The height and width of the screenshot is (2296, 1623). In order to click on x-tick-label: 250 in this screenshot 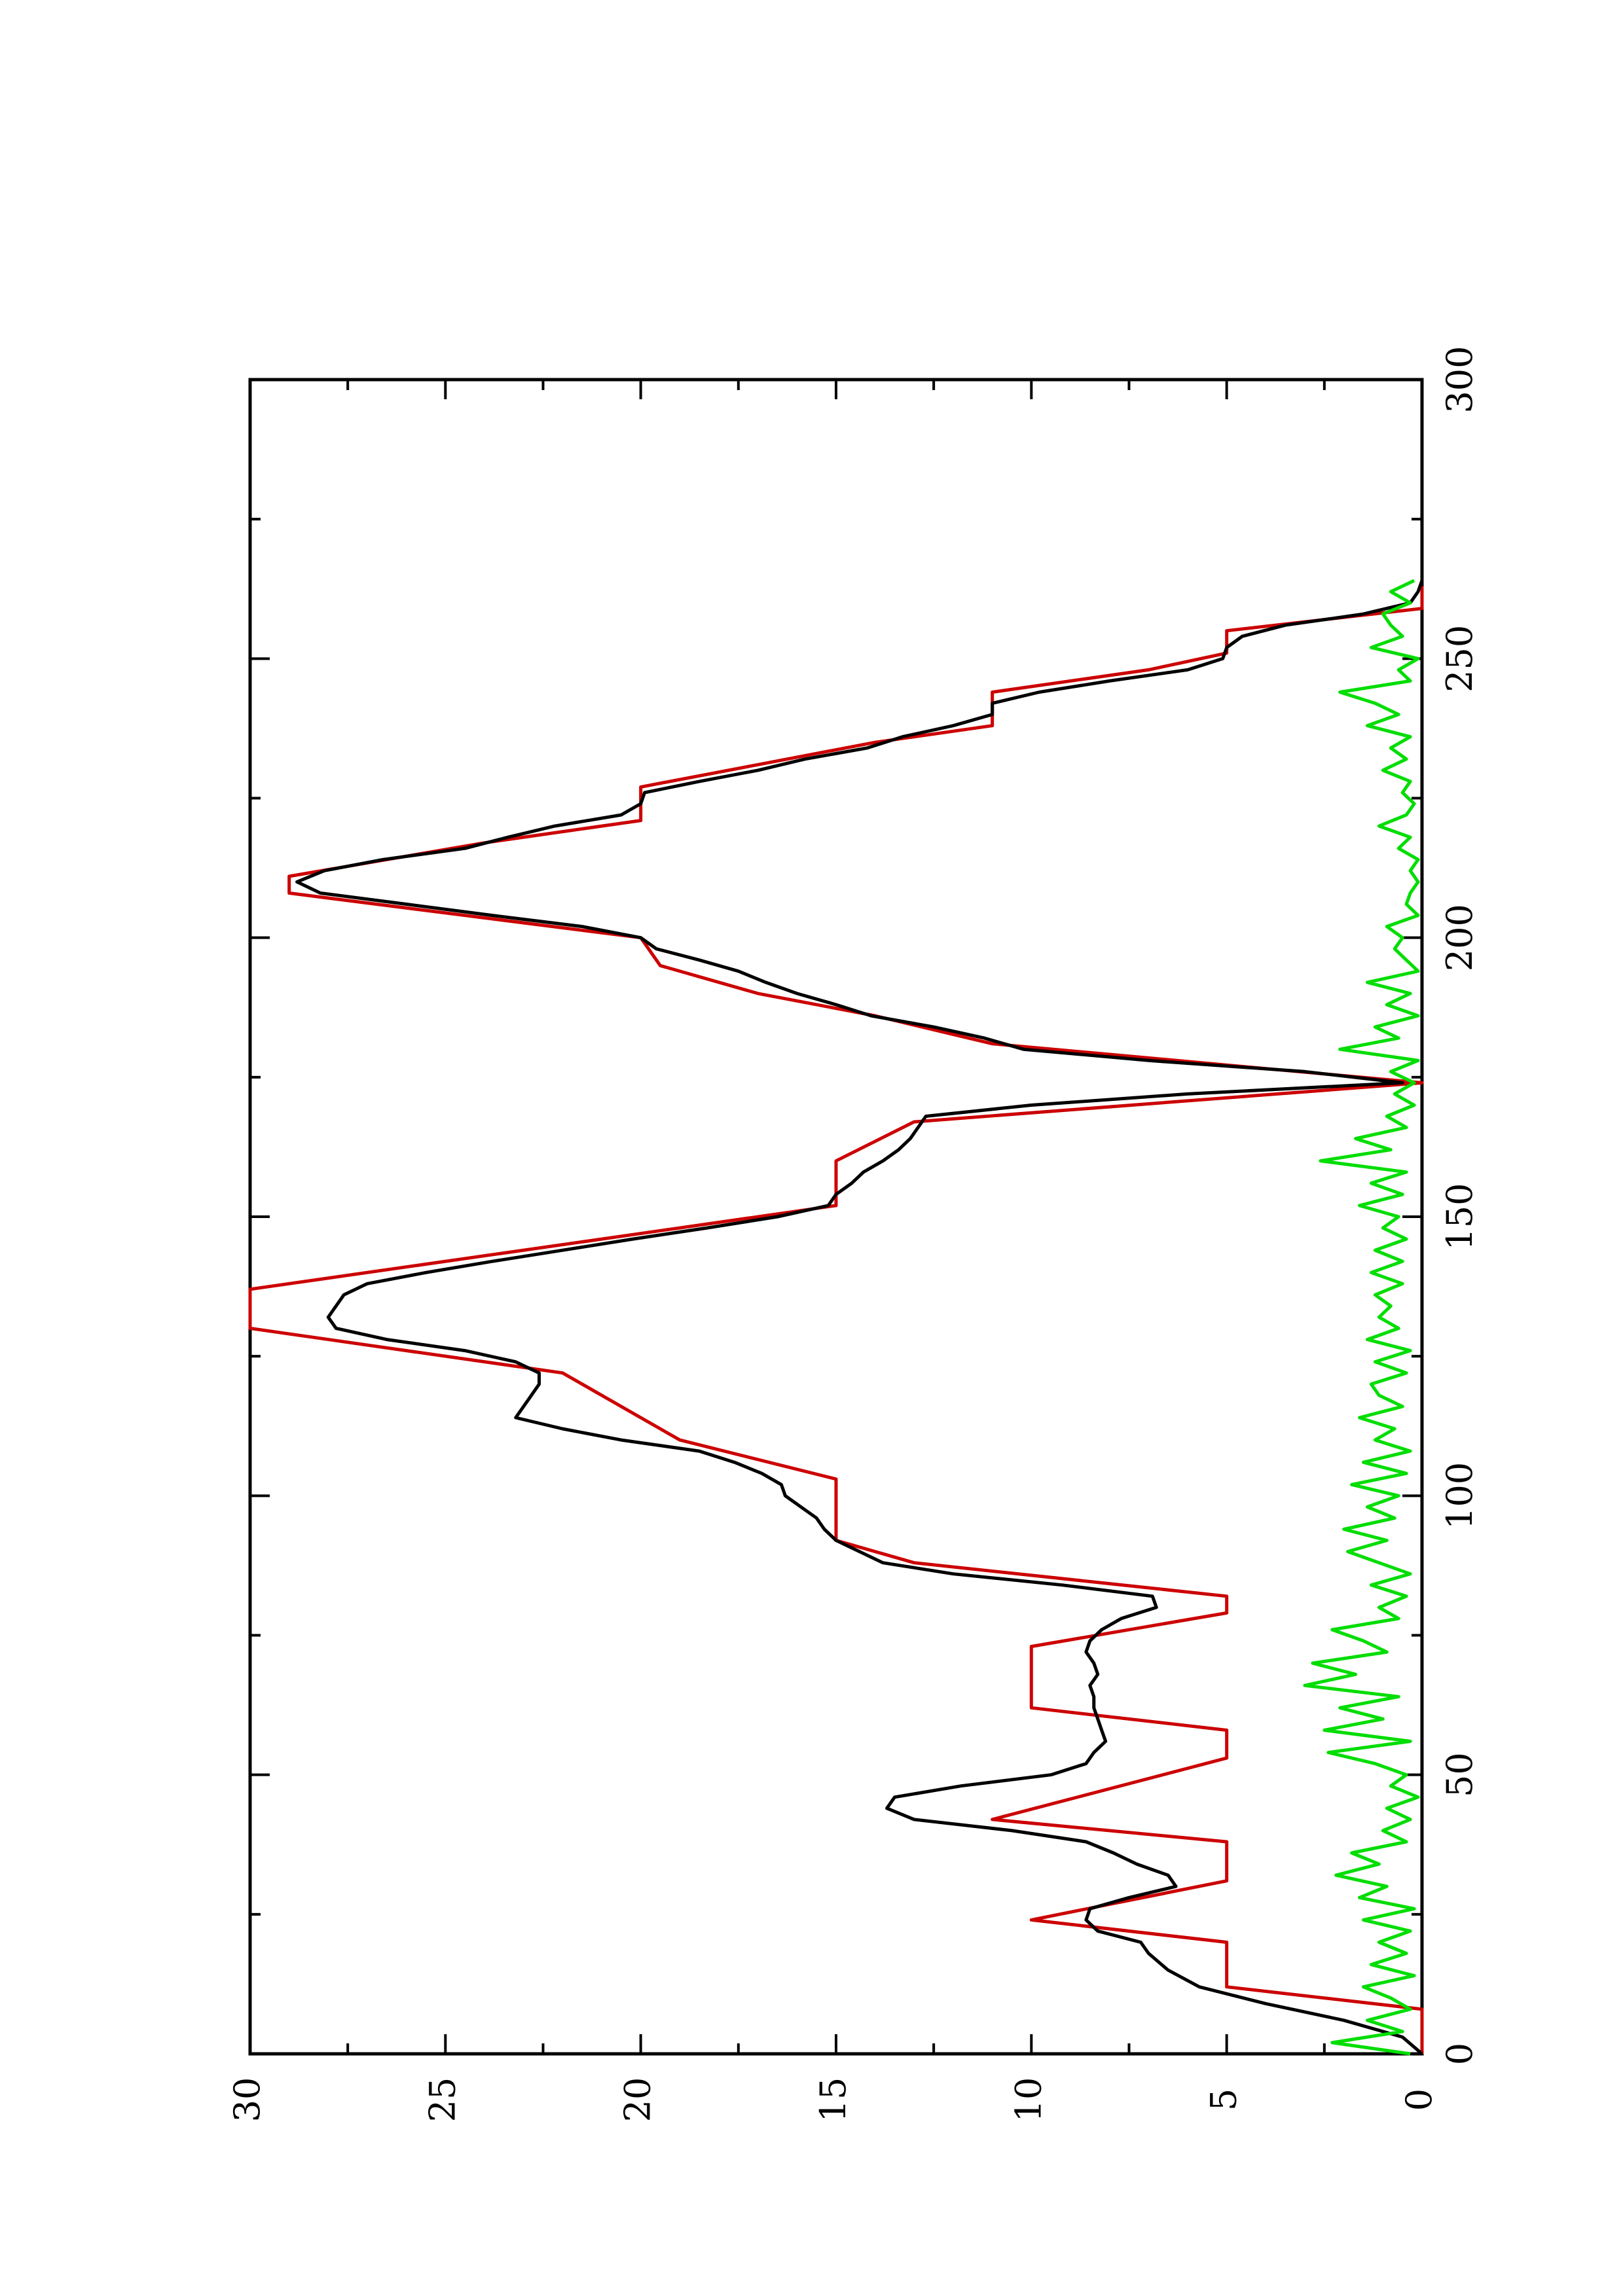, I will do `click(1459, 658)`.